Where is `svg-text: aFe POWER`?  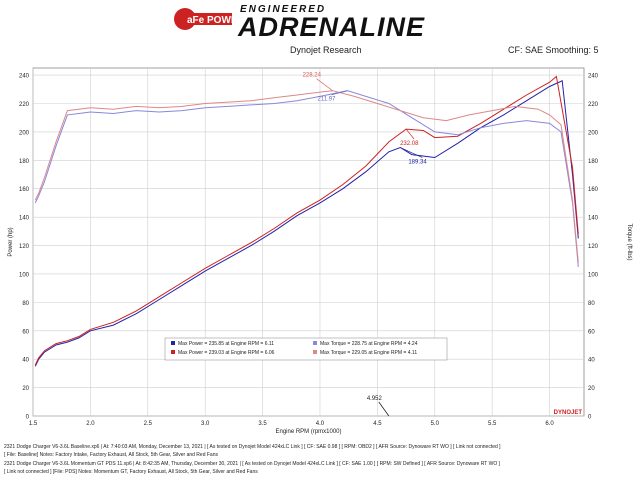
svg-text: aFe POWER is located at coordinates (210, 20).